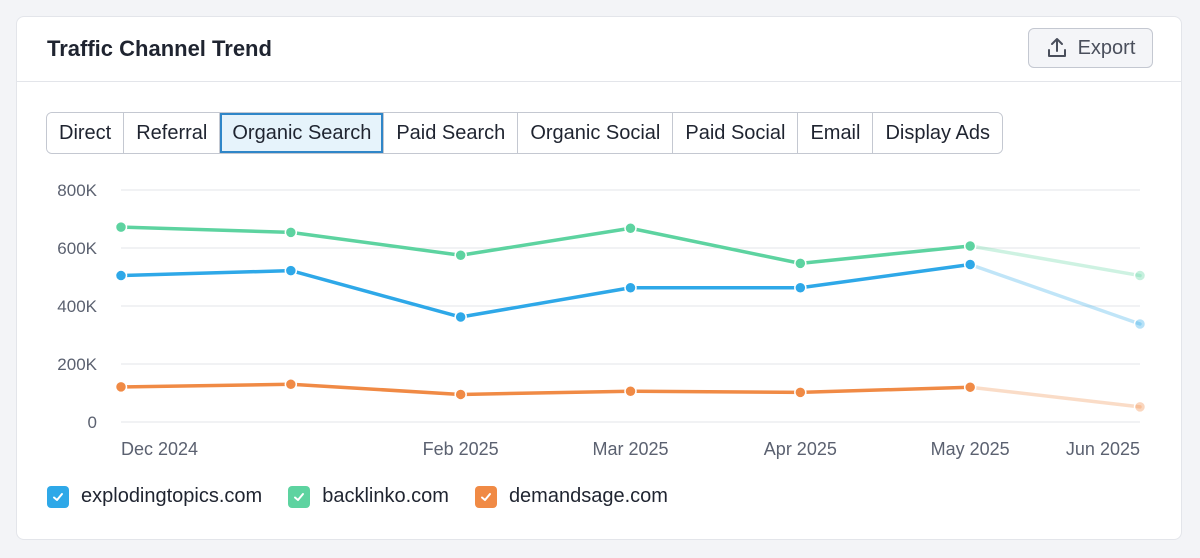 The height and width of the screenshot is (558, 1200). What do you see at coordinates (937, 133) in the screenshot?
I see `tab-display-ads: Display Ads` at bounding box center [937, 133].